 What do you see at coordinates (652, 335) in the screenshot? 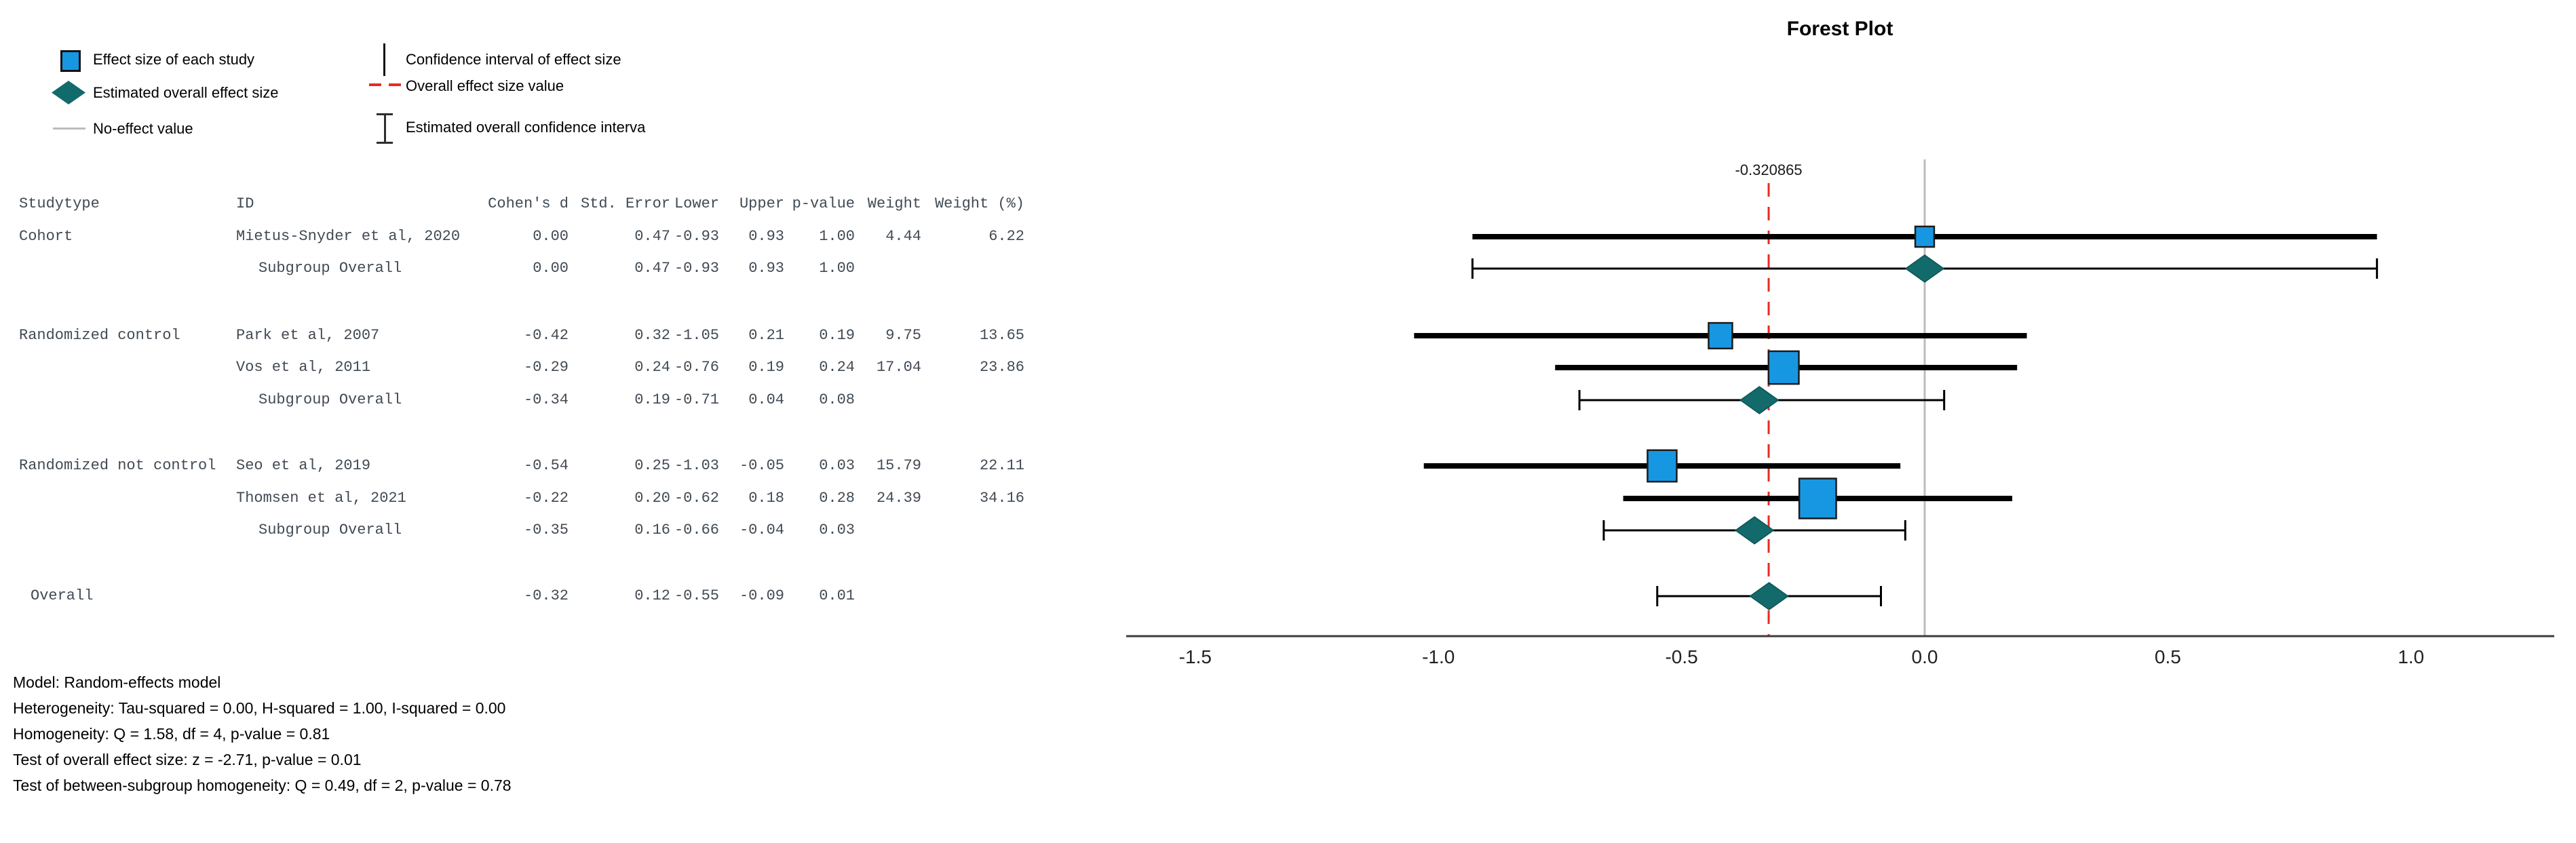
I see `table-cell-std_error: 0.32` at bounding box center [652, 335].